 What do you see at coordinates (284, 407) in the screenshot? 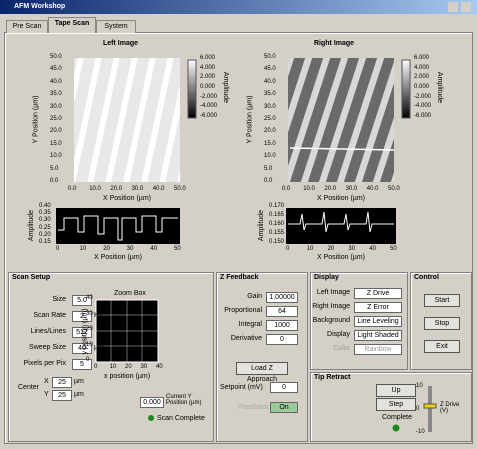
I see `feedback: On` at bounding box center [284, 407].